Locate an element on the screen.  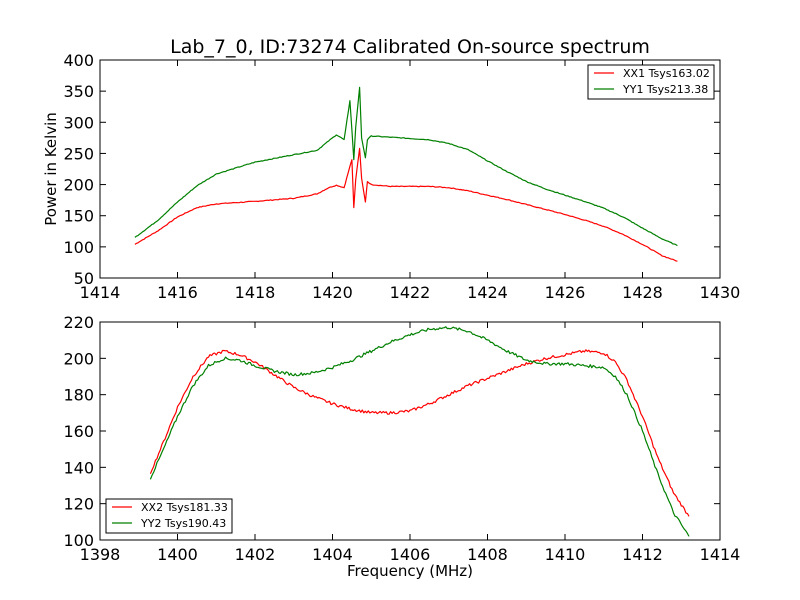
top-x-tick-label: 1414 is located at coordinates (100, 292).